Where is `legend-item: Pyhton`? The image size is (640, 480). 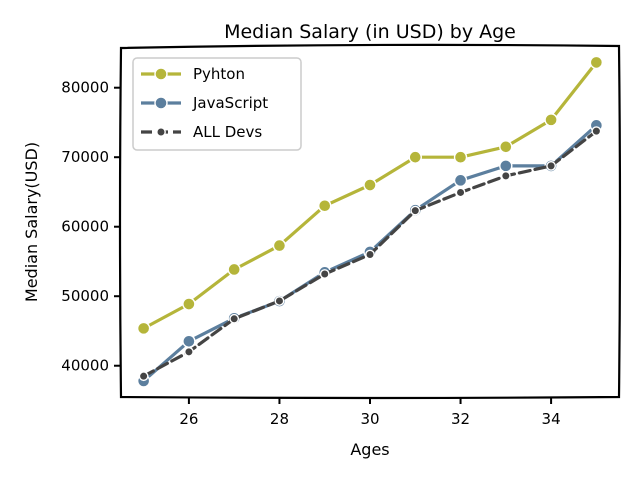
legend-item: Pyhton is located at coordinates (193, 74).